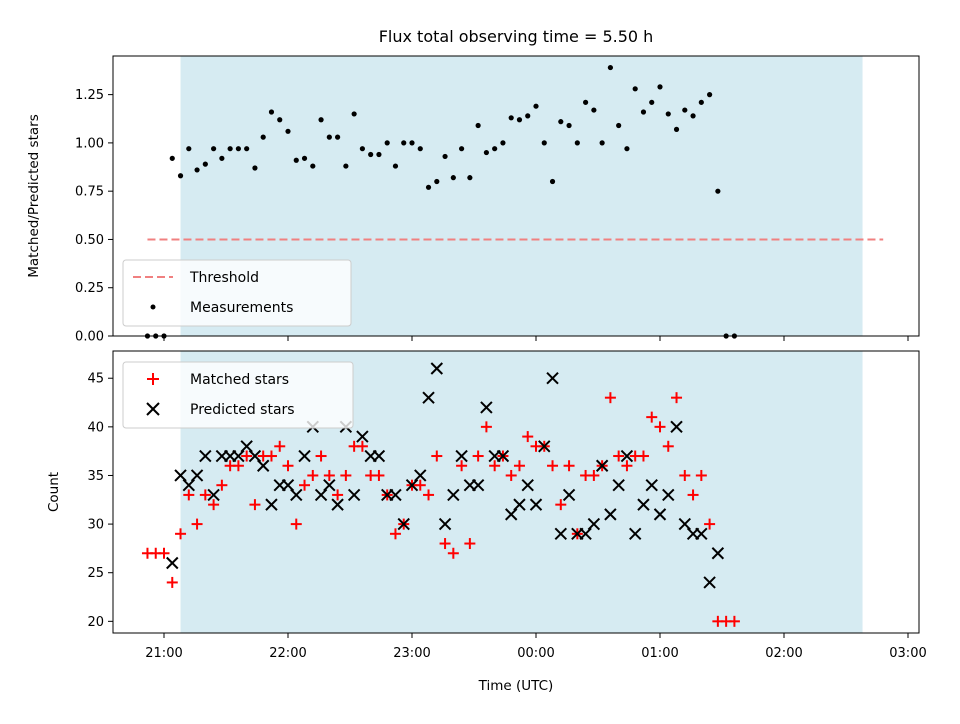 This screenshot has width=960, height=724. What do you see at coordinates (241, 308) in the screenshot?
I see `measurements-legend-label: Measurements` at bounding box center [241, 308].